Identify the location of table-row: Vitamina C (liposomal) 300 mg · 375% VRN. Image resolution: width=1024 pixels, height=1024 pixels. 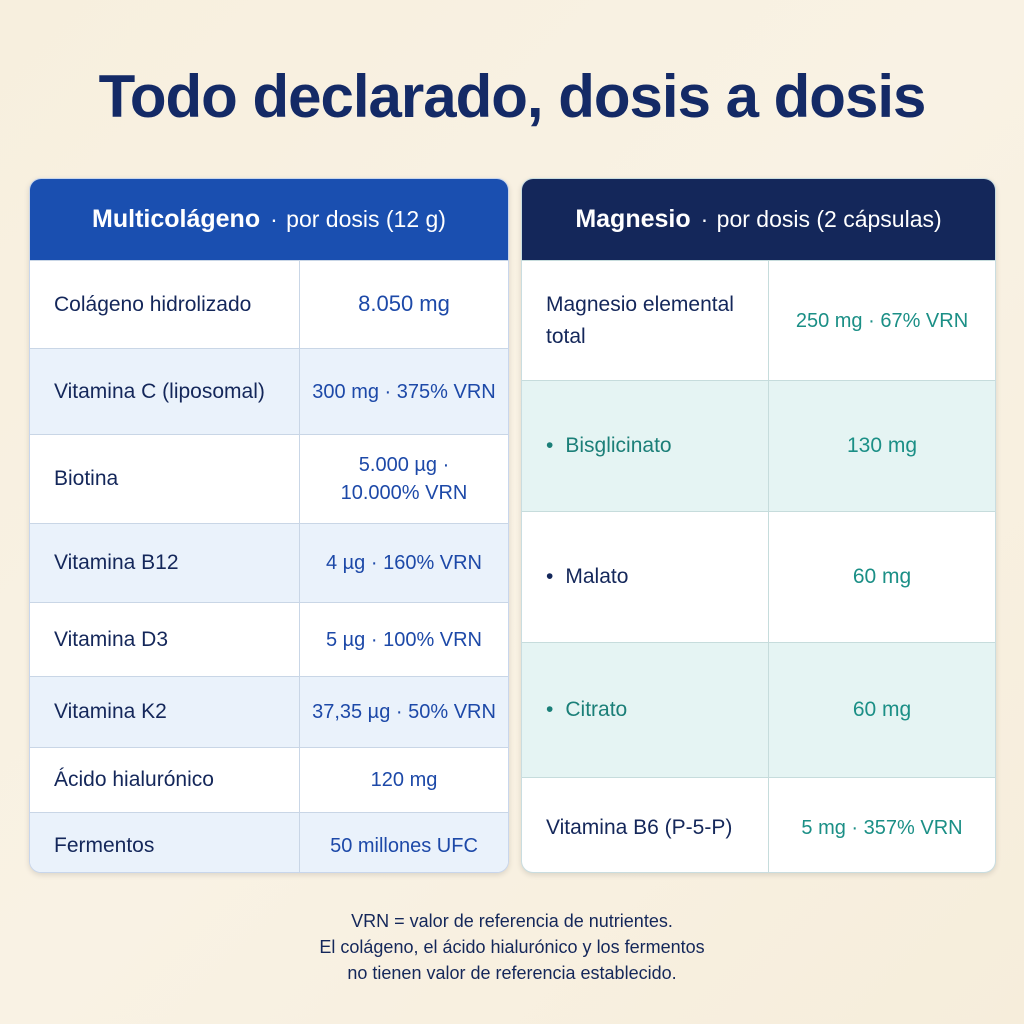
(269, 391).